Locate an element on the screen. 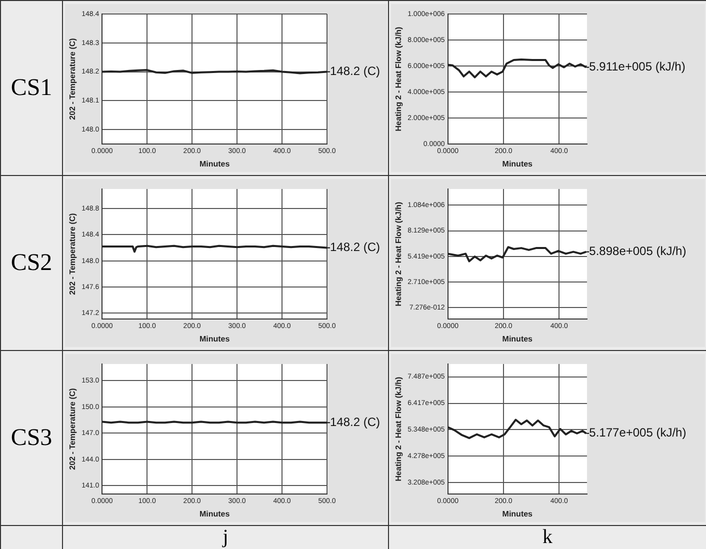 The image size is (706, 549). text: CS1 is located at coordinates (31, 88).